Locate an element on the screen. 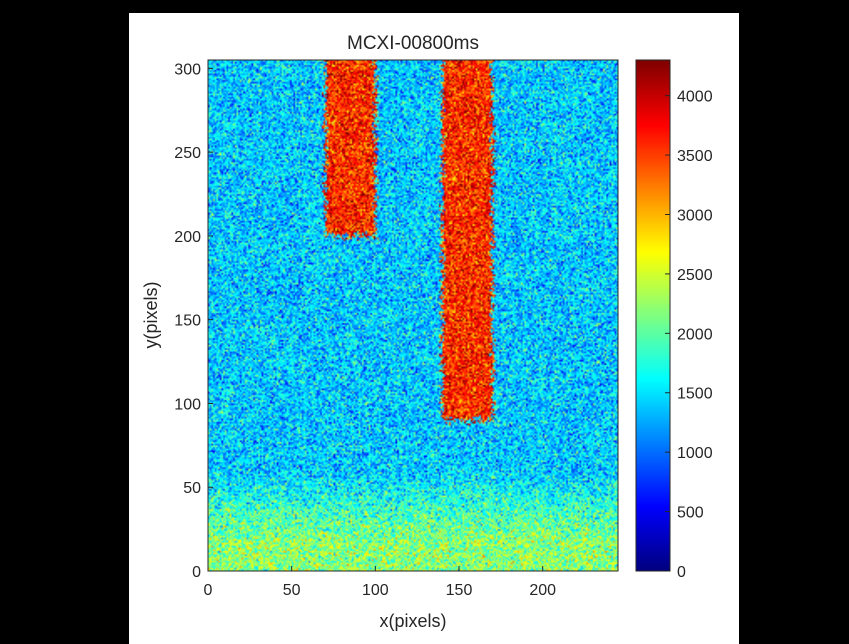 This screenshot has width=849, height=644. x-axis-label: x(pixels) is located at coordinates (412, 621).